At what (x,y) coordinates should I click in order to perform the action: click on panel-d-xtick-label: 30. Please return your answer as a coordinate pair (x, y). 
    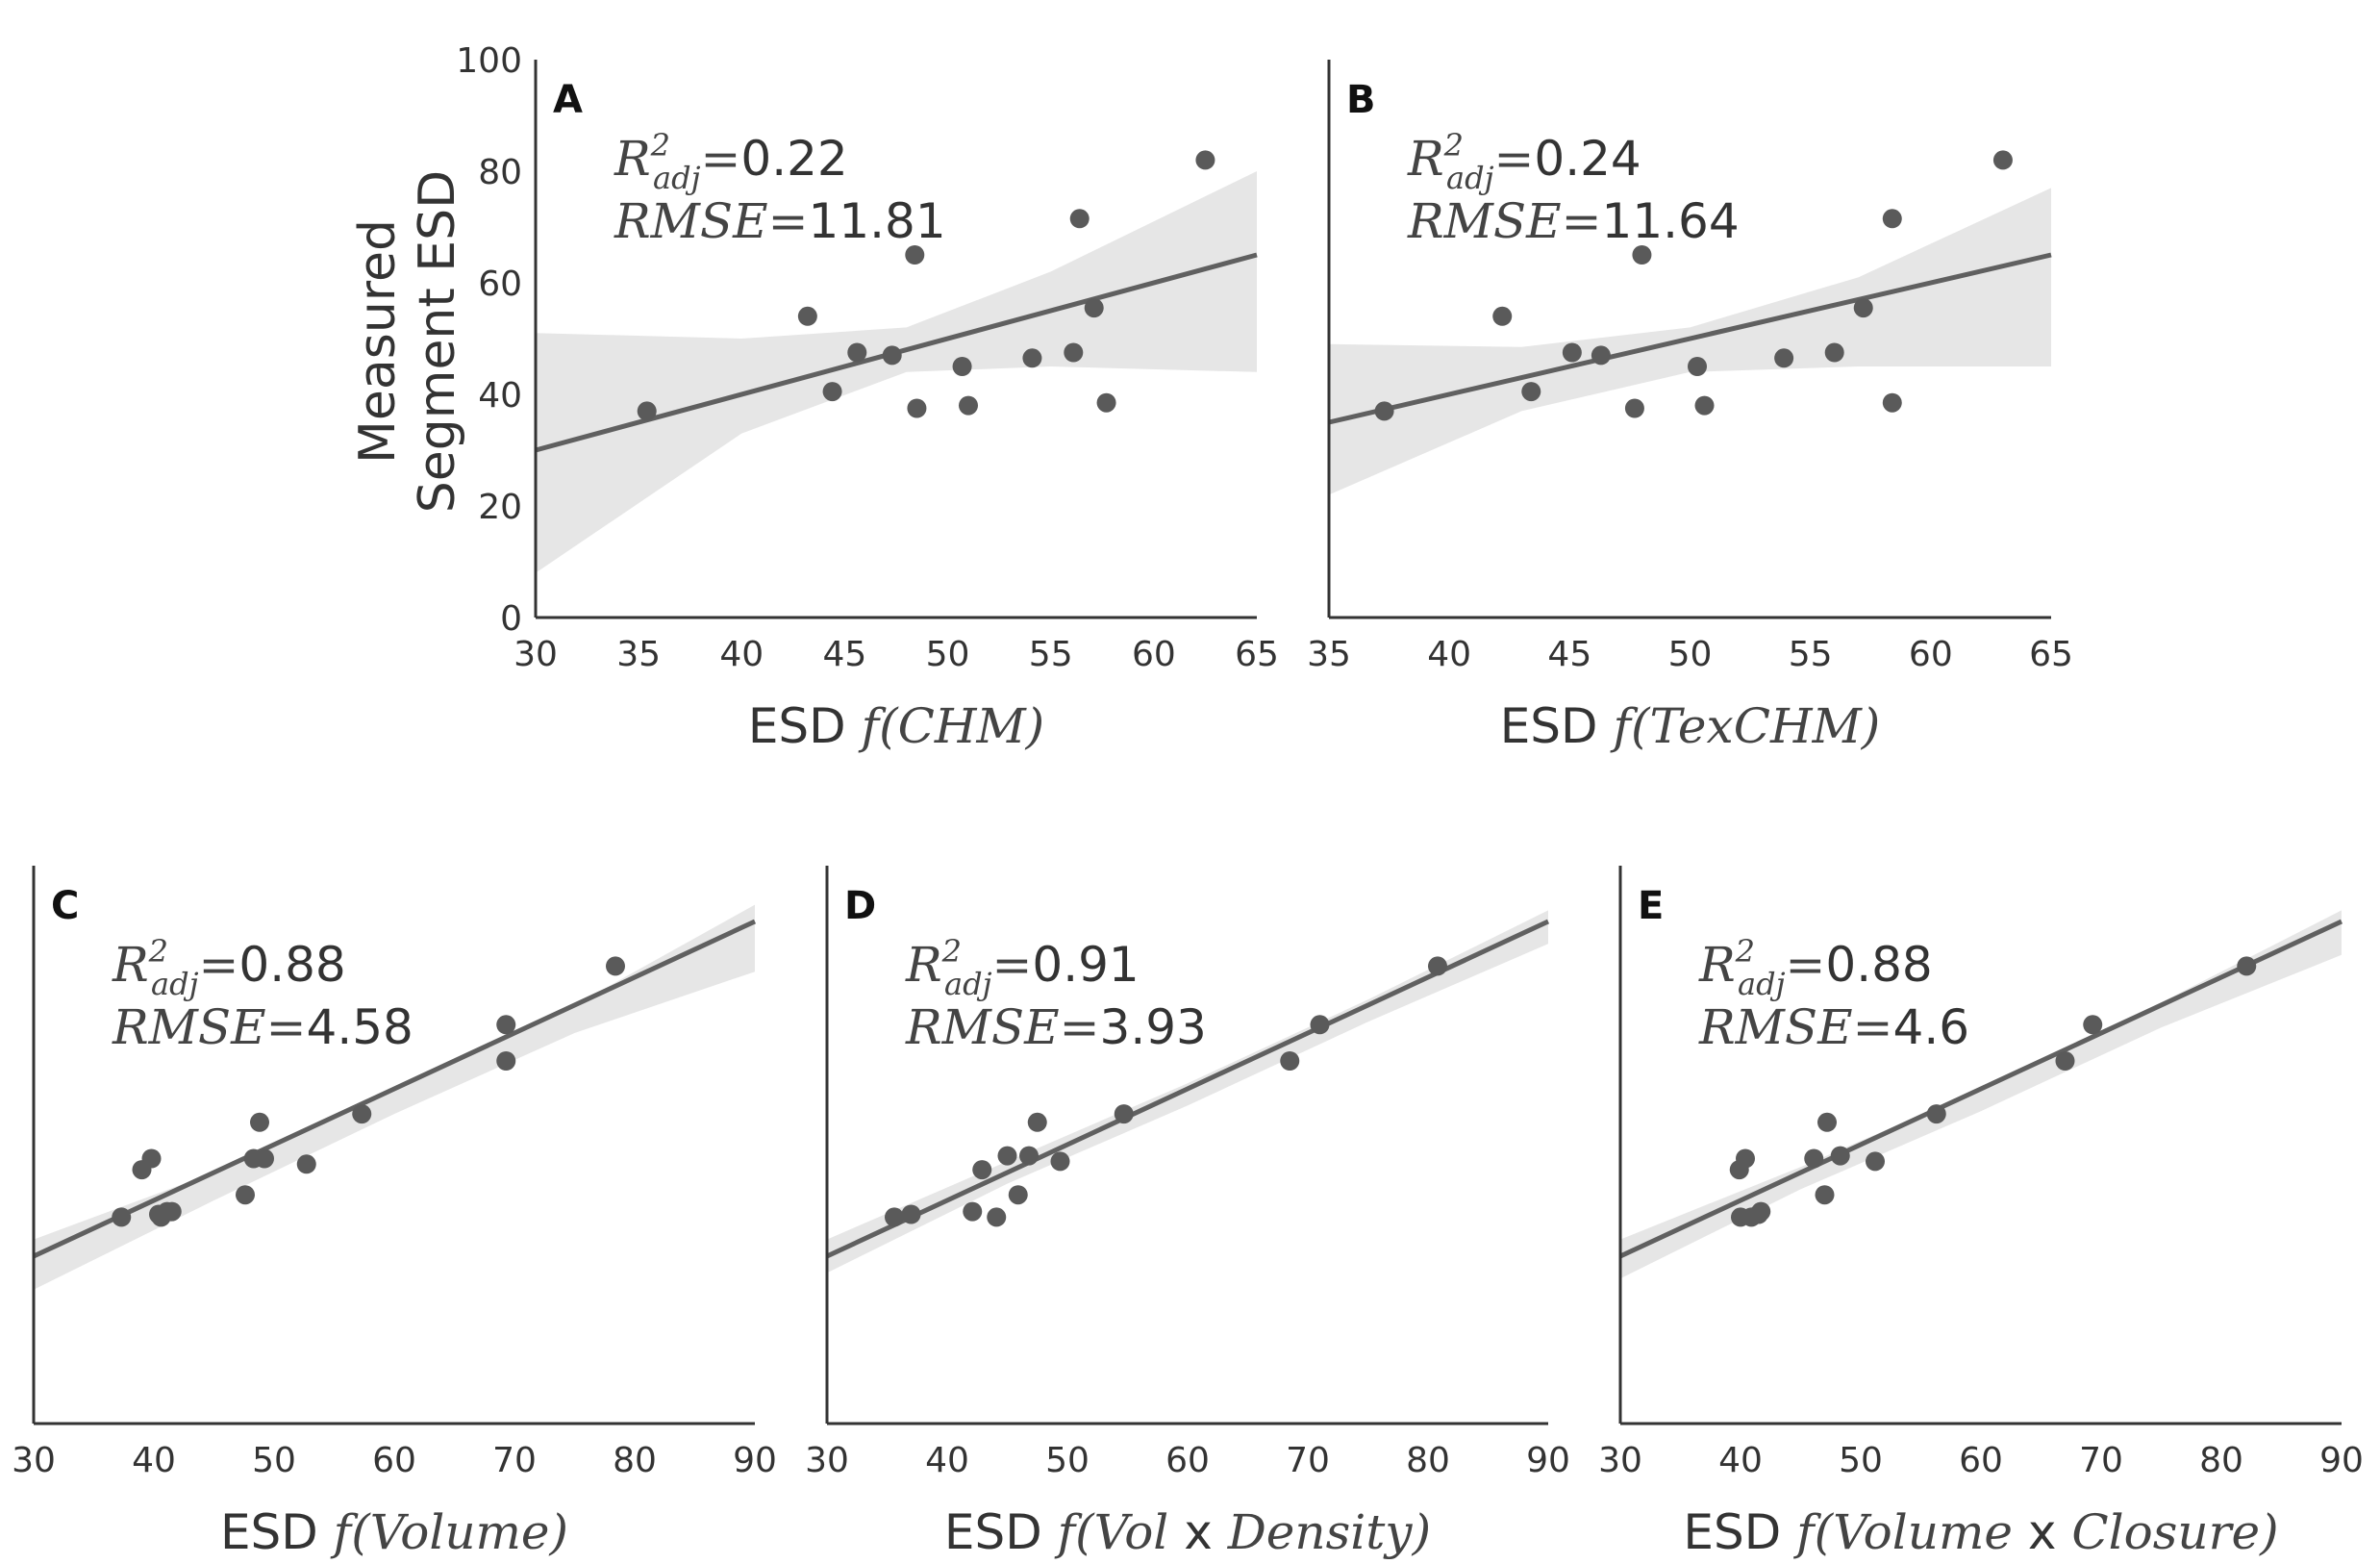
    Looking at the image, I should click on (827, 1460).